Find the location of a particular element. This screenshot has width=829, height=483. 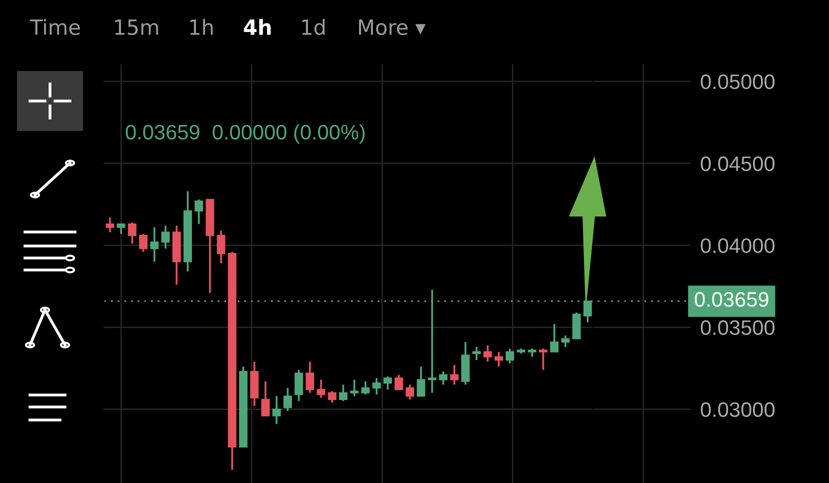

text: 1d is located at coordinates (313, 27).